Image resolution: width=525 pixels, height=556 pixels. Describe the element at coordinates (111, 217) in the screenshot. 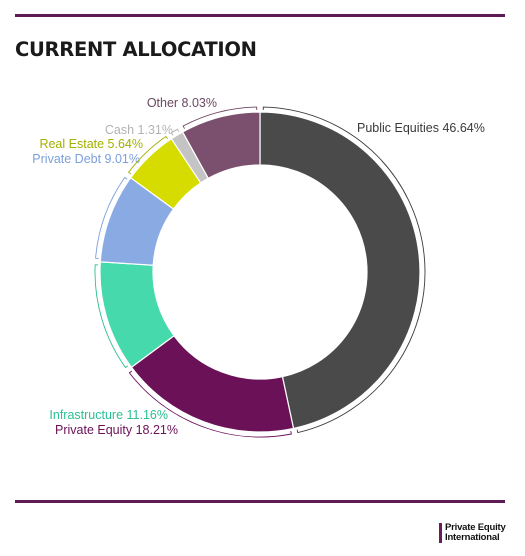

I see `bracket-private-debt` at that location.